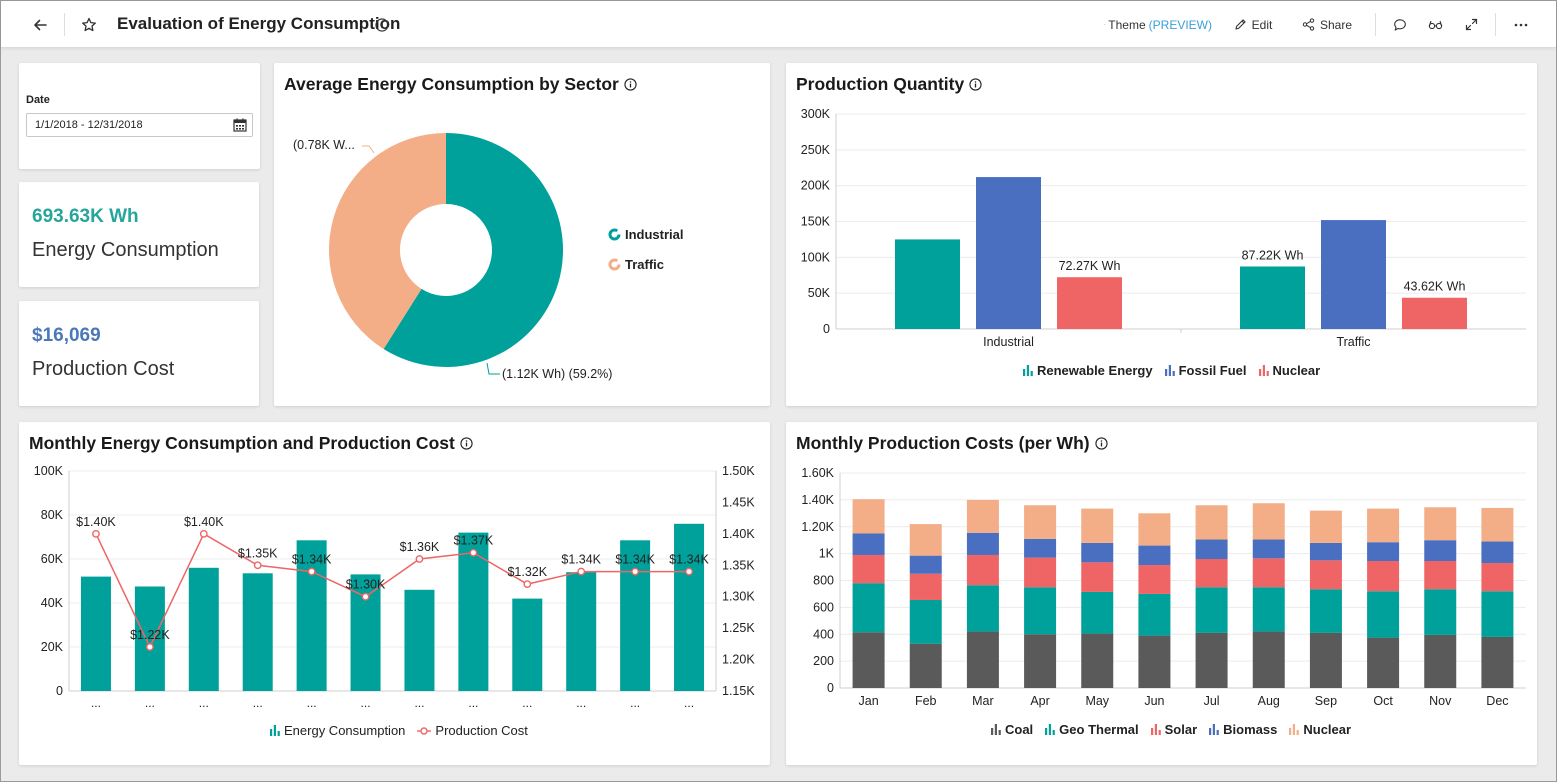  I want to click on share-label: Share, so click(1336, 24).